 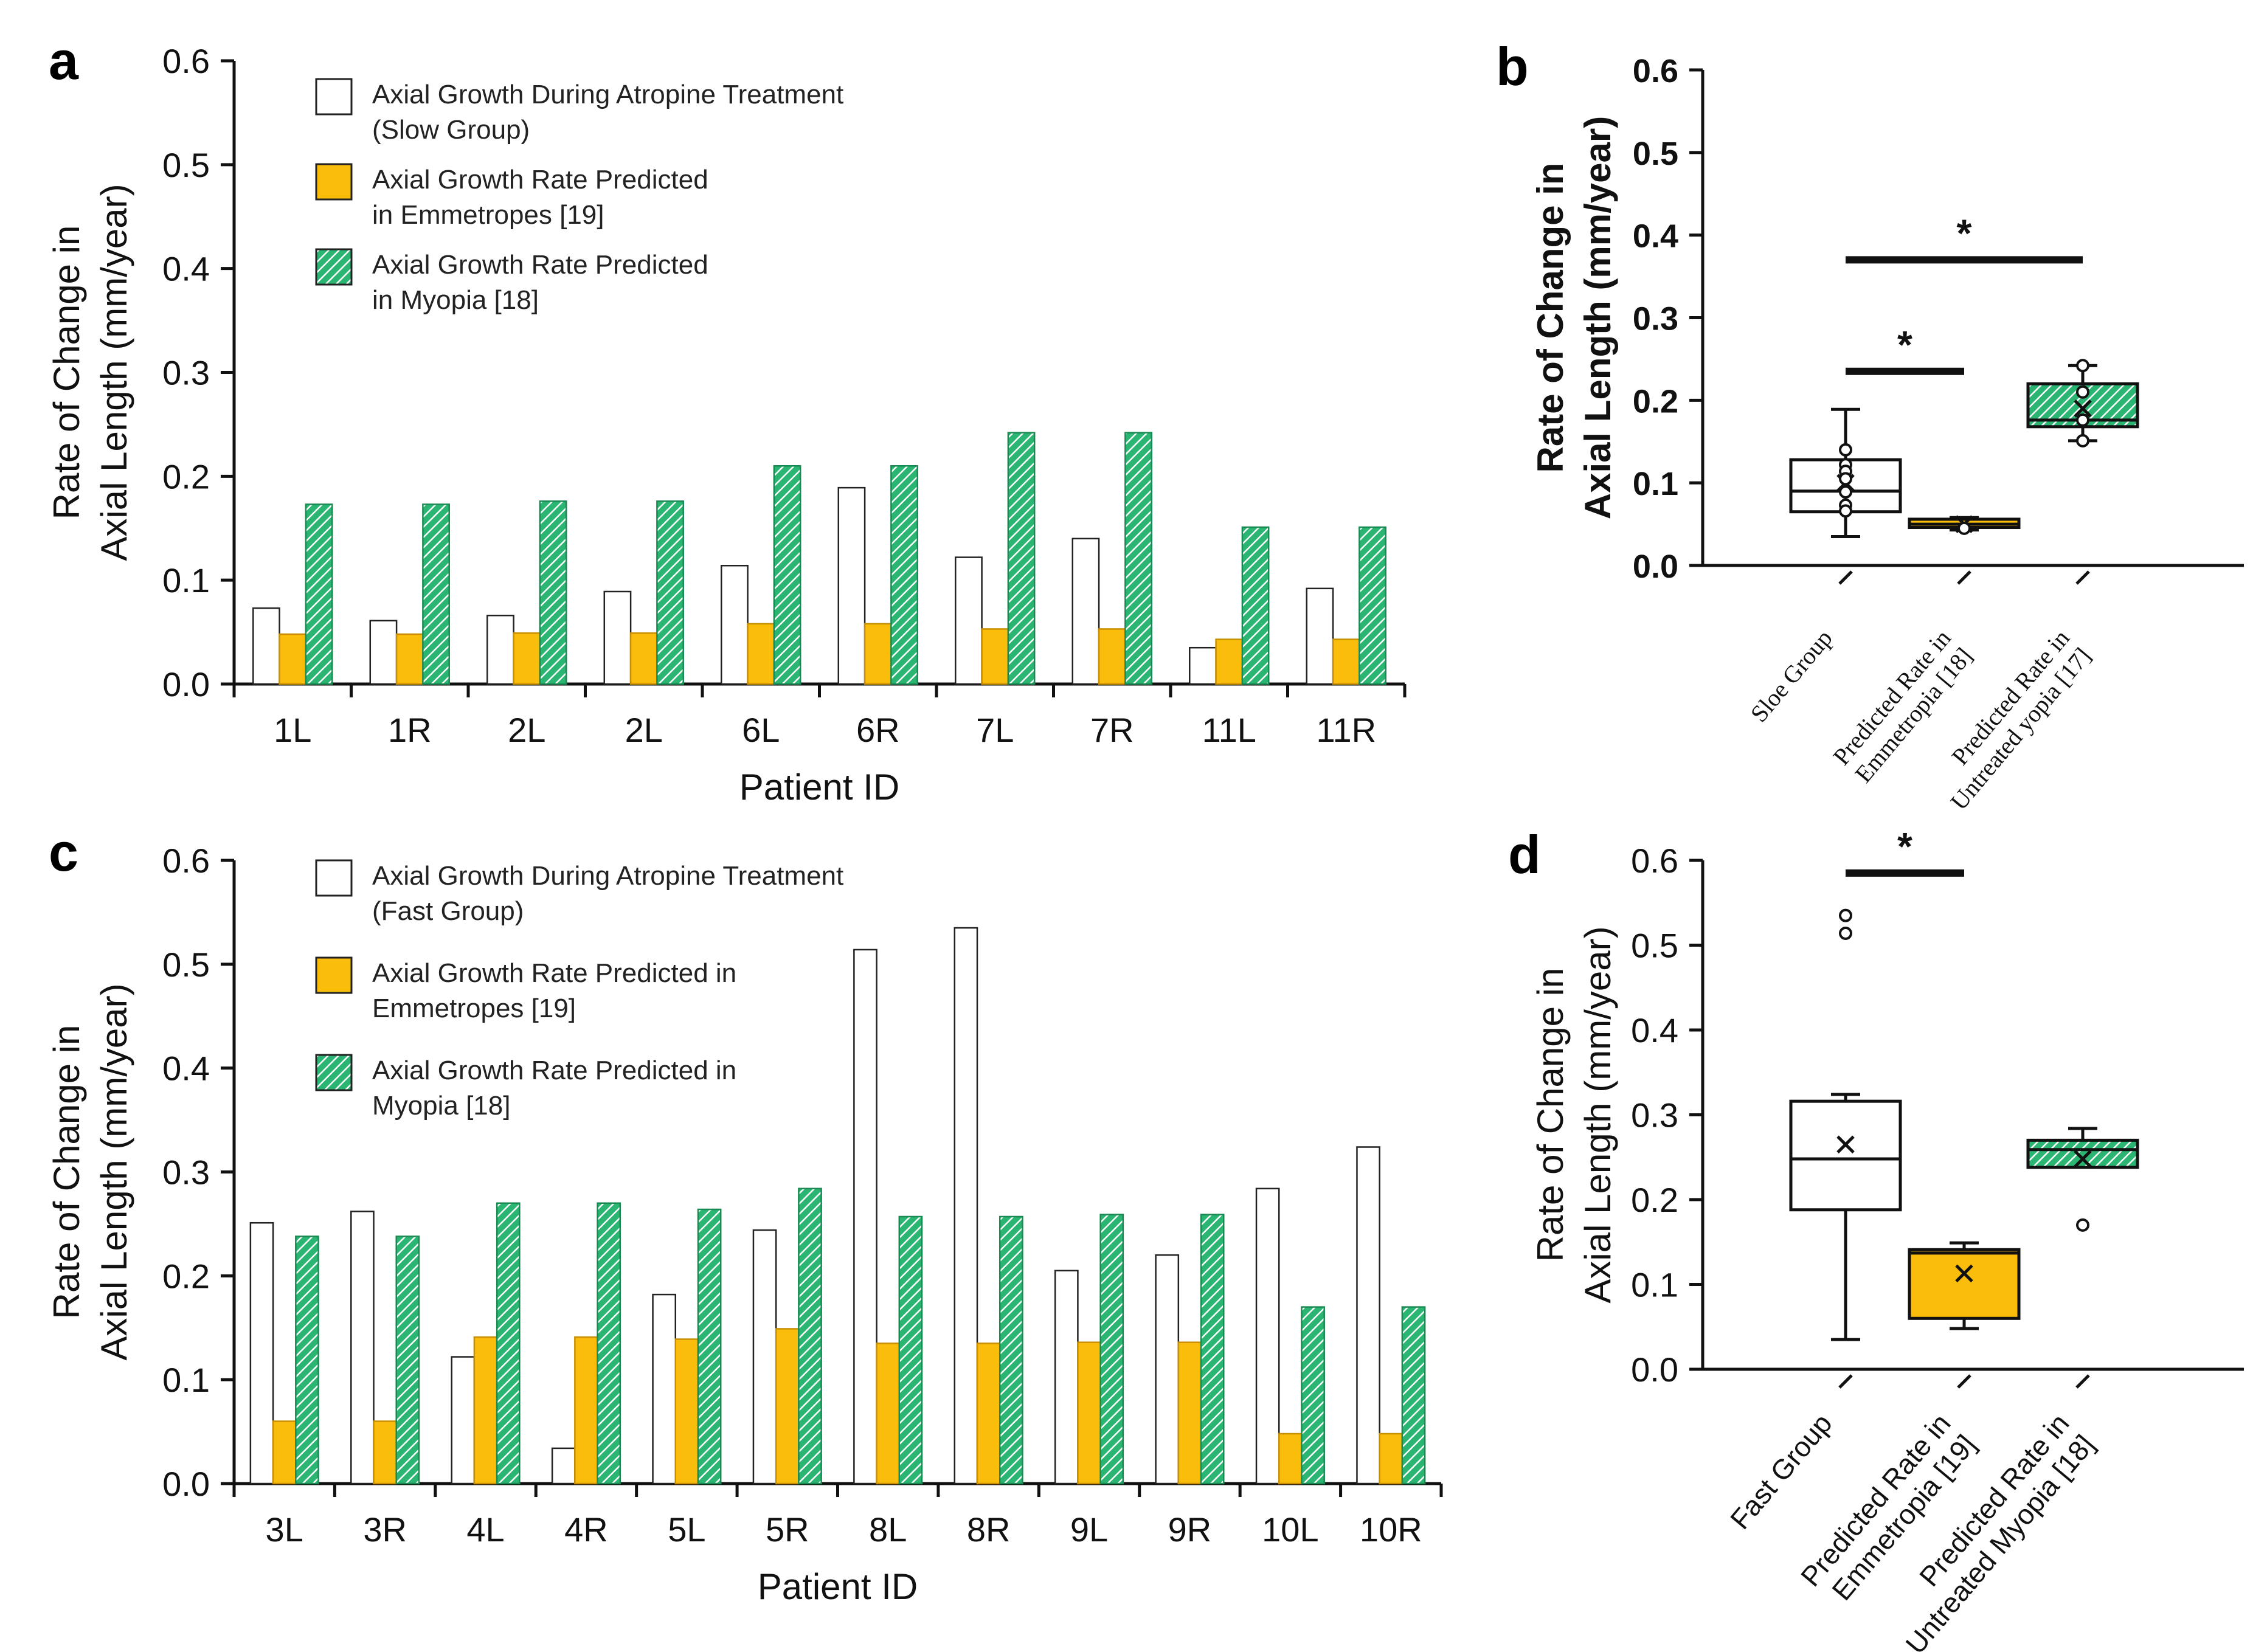 What do you see at coordinates (186, 165) in the screenshot?
I see `y-tick-label: 0.5` at bounding box center [186, 165].